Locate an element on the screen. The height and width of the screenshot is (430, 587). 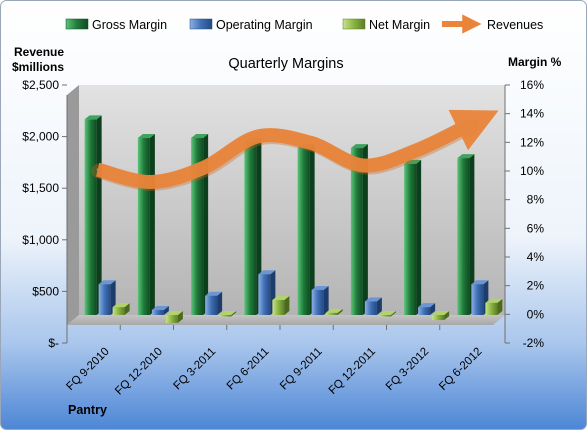
right-tick-label: 14% is located at coordinates (532, 114).